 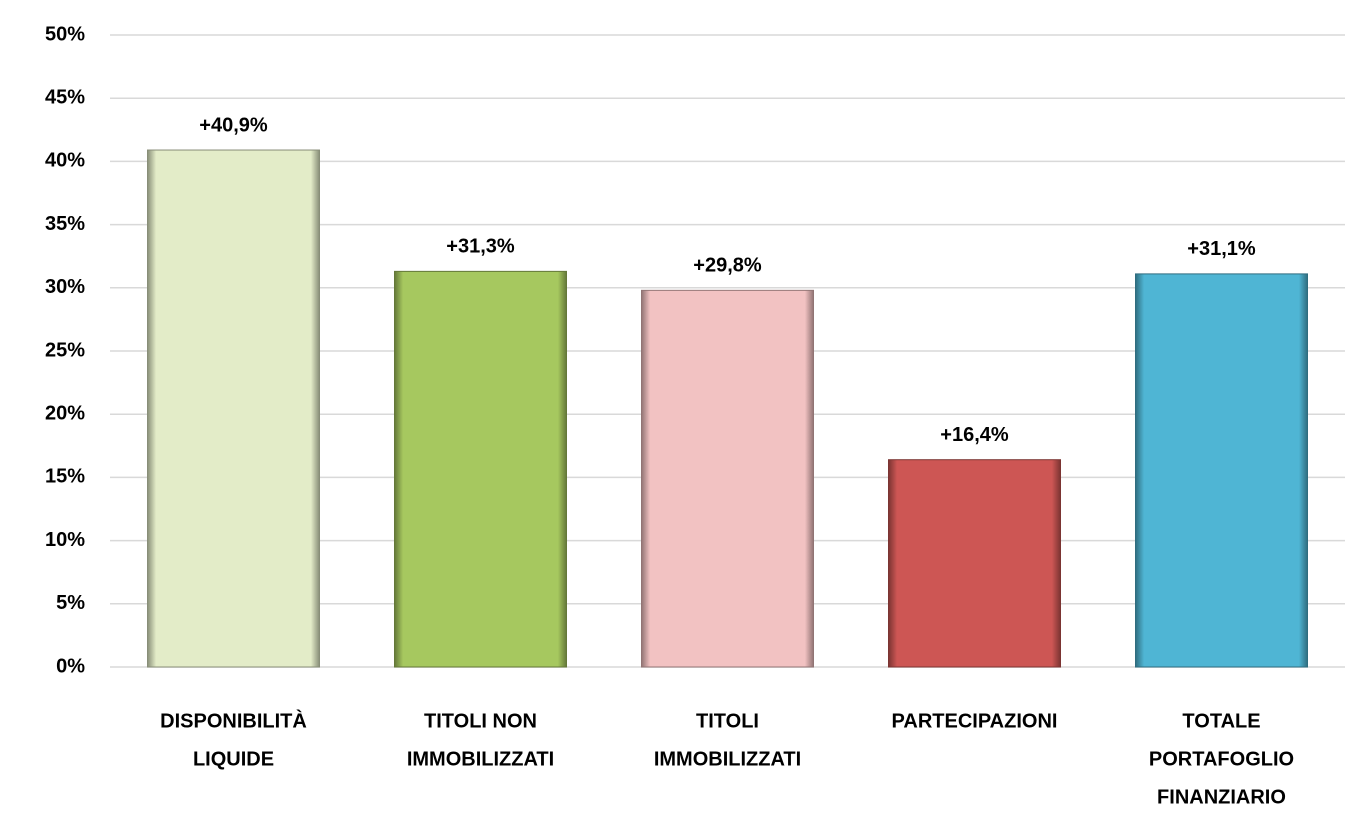 What do you see at coordinates (1221, 721) in the screenshot?
I see `x-tick-label: TOTALE` at bounding box center [1221, 721].